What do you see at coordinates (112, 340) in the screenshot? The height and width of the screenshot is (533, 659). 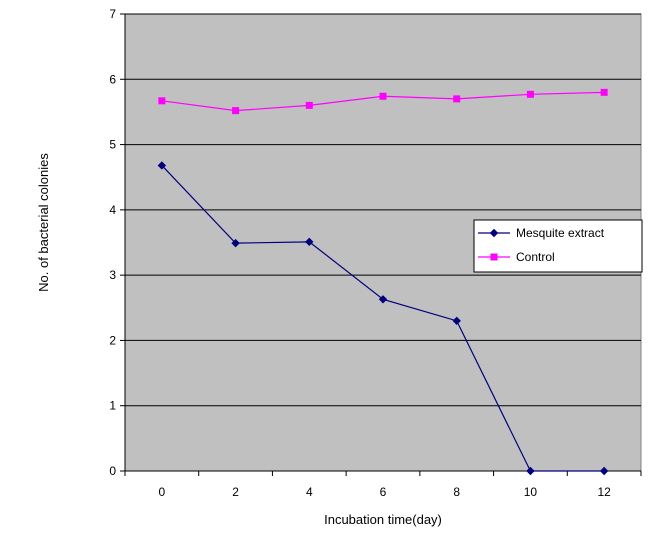 I see `y-tick-label: 2` at bounding box center [112, 340].